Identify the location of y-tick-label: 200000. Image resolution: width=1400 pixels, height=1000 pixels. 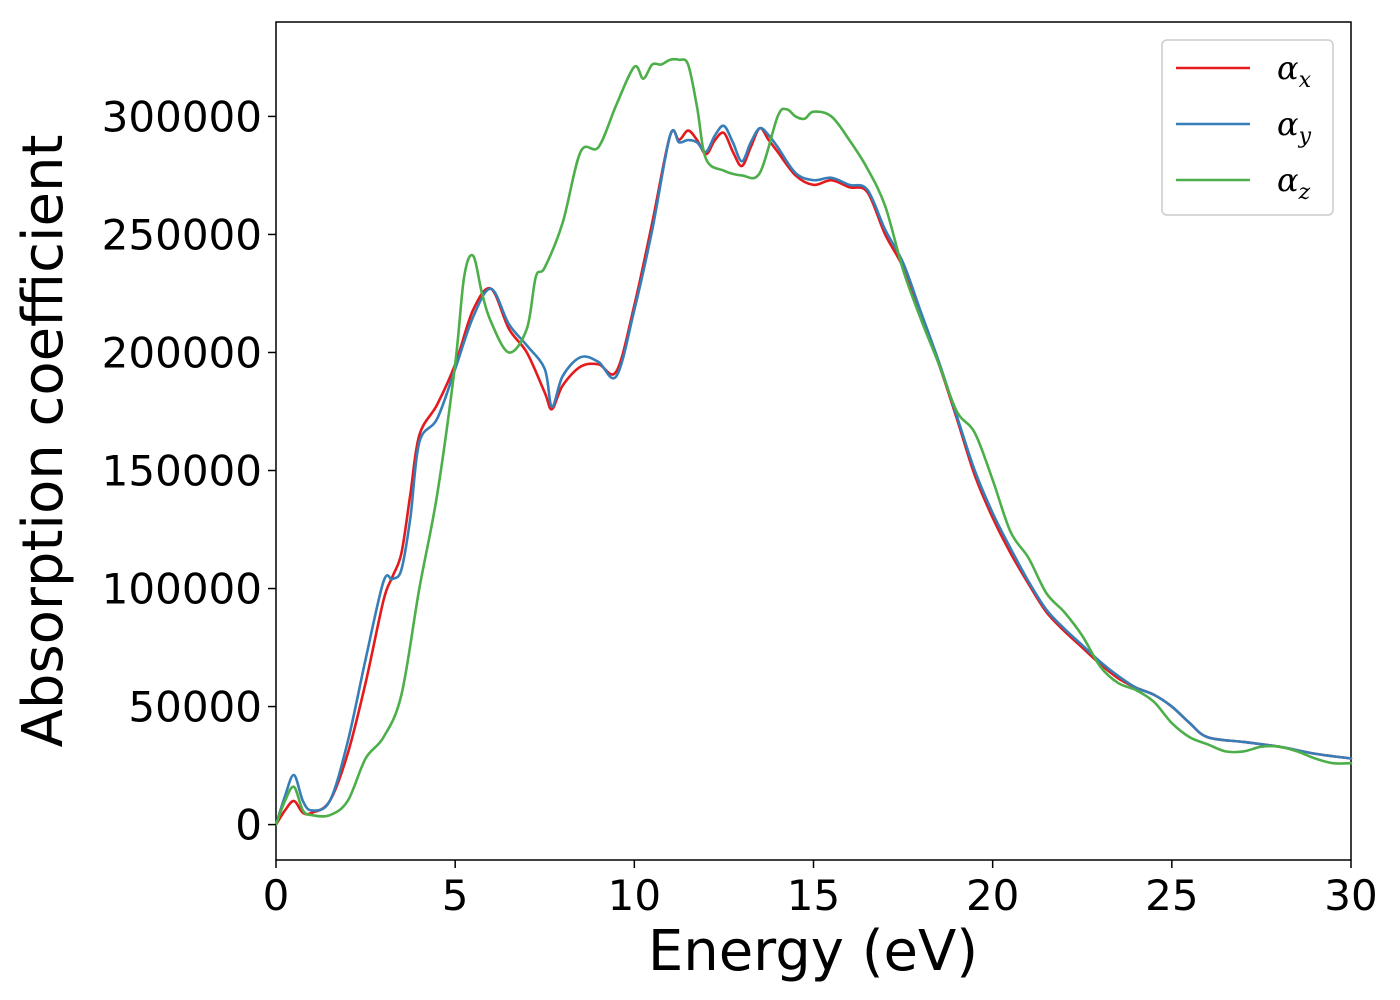
(182, 352).